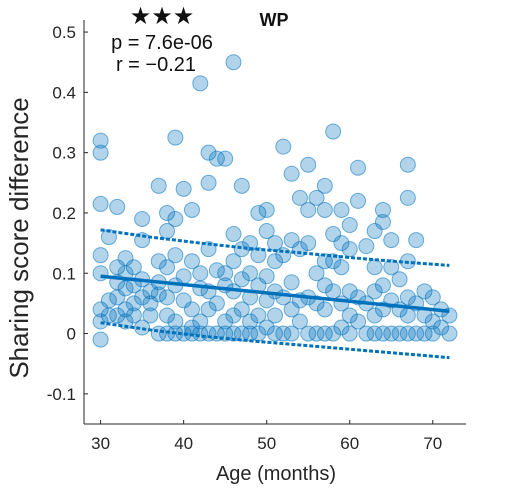 The width and height of the screenshot is (516, 489). What do you see at coordinates (275, 247) in the screenshot?
I see `ci-upper-line` at bounding box center [275, 247].